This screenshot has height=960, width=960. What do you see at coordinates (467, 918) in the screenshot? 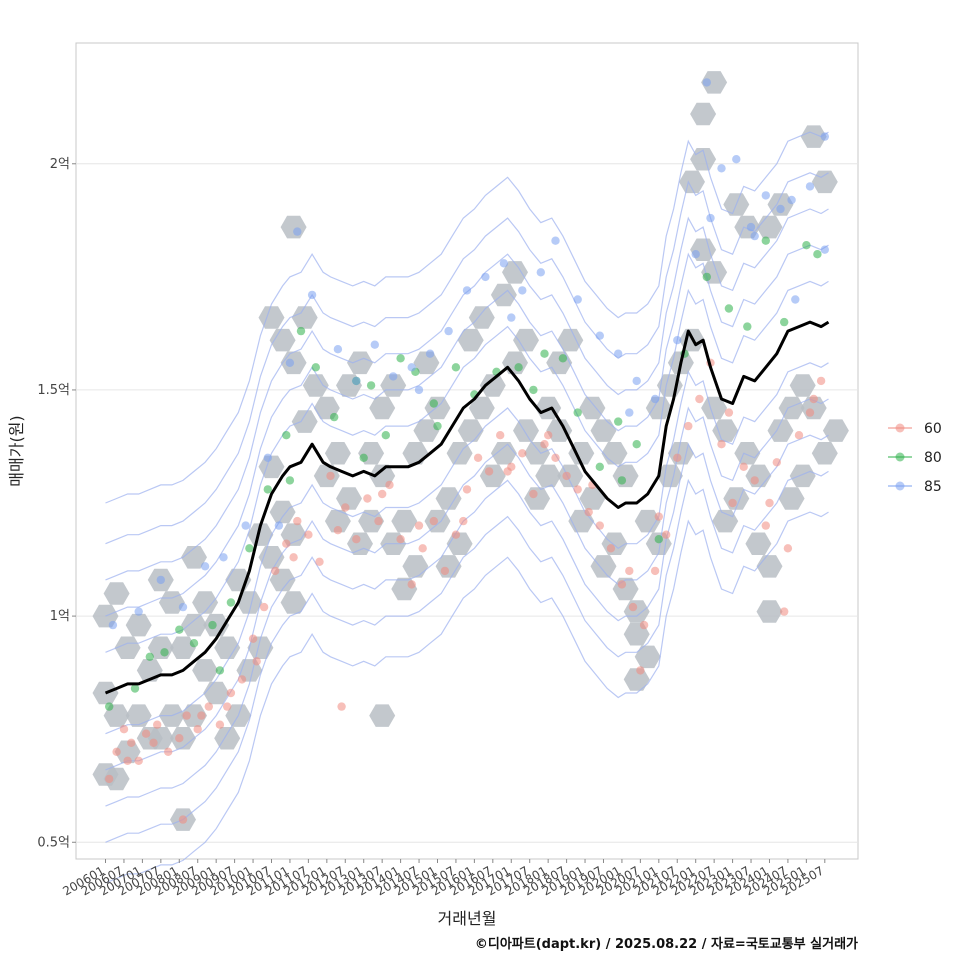
I see `x-axis-title: 거래년월` at bounding box center [467, 918].